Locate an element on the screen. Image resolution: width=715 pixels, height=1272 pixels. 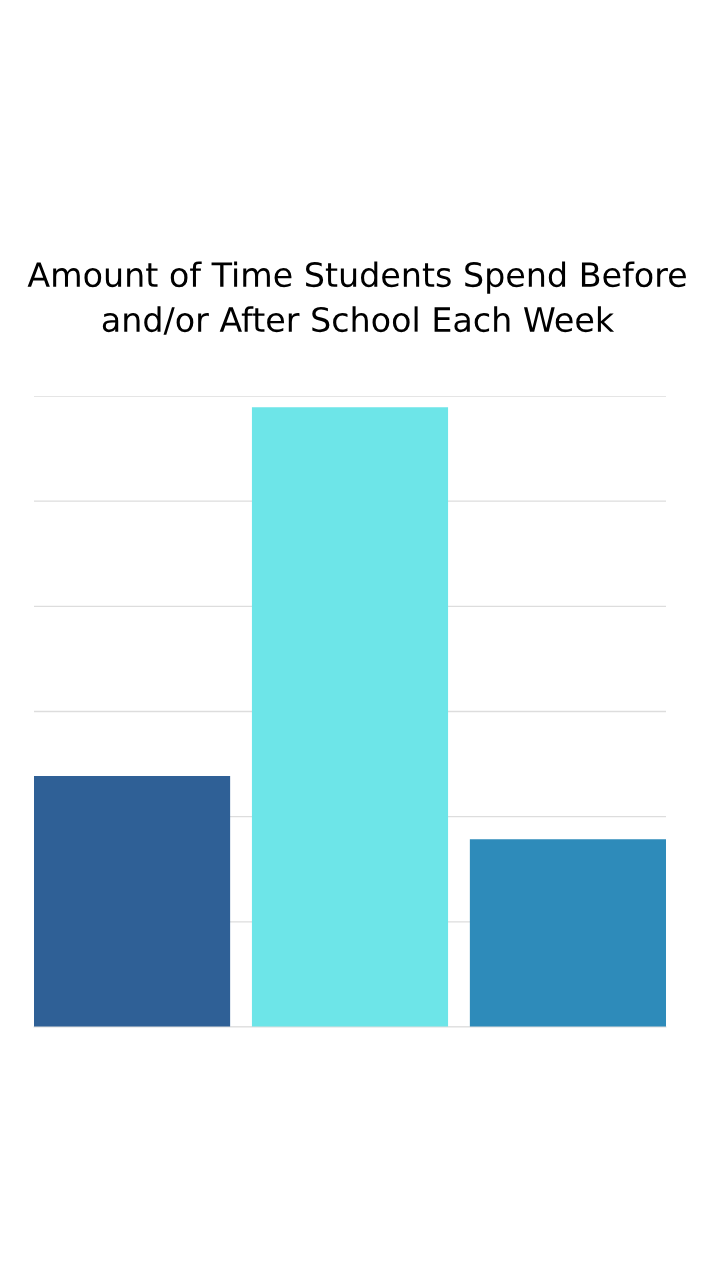
chart-title: Amount of Time Students Spend Before and/or After School Each Week is located at coordinates (356, 298).